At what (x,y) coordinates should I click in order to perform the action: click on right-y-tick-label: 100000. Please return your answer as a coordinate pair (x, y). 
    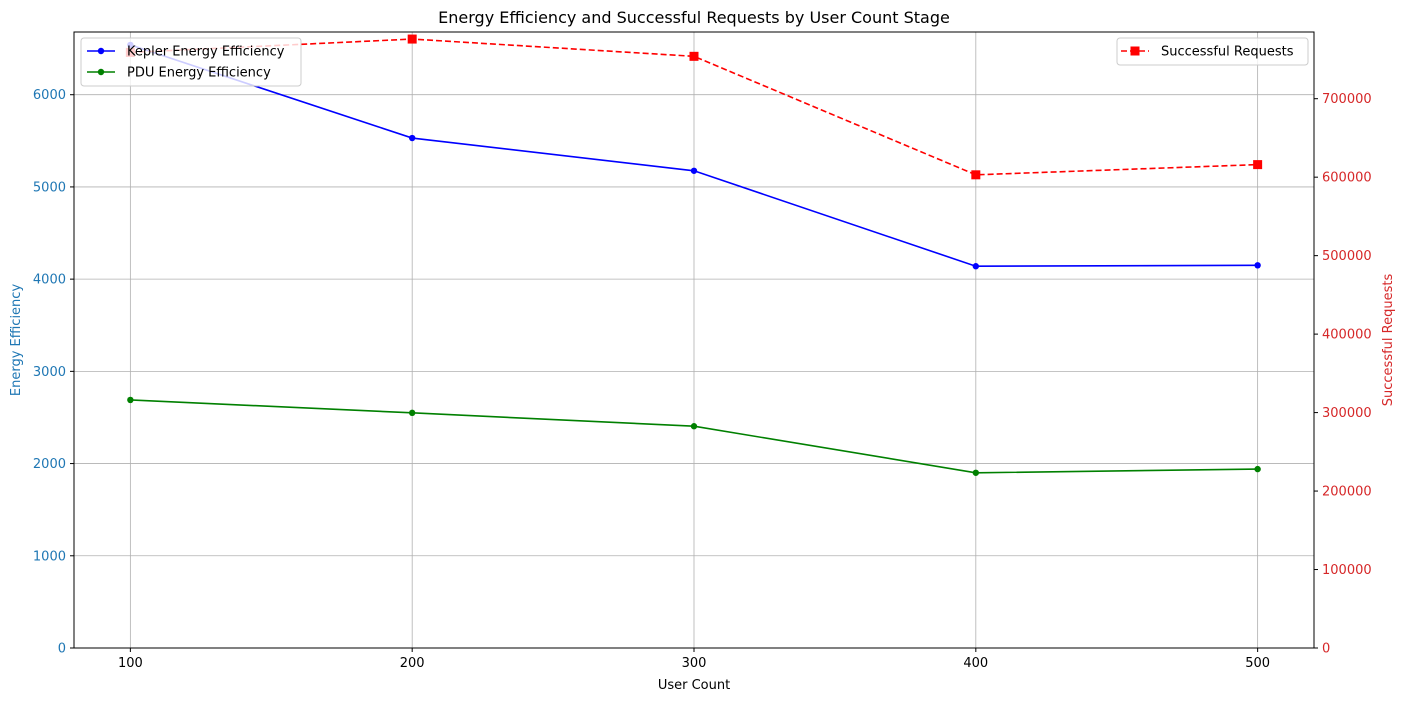
    Looking at the image, I should click on (1347, 570).